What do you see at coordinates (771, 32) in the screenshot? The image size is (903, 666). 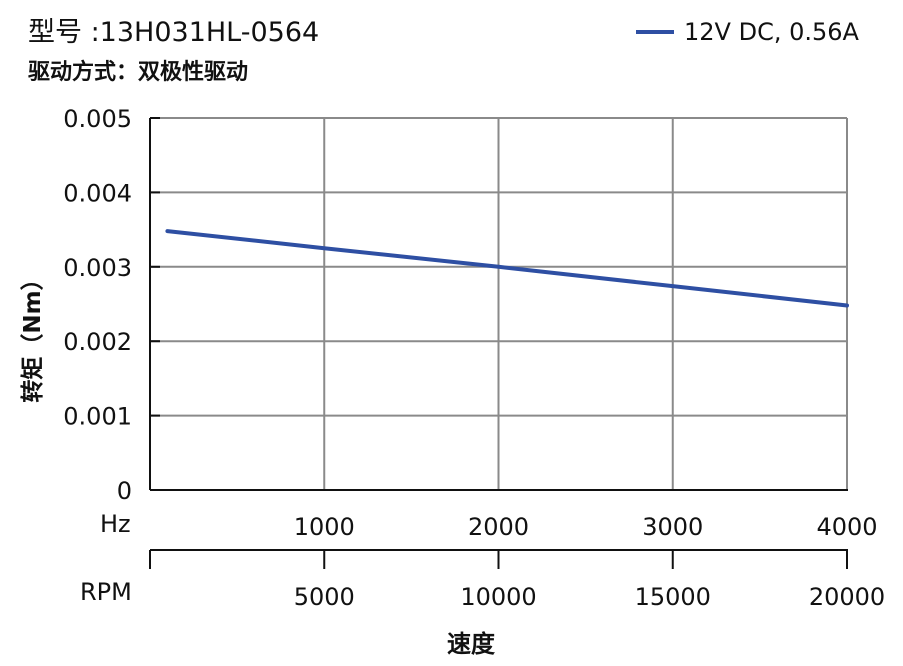 I see `legend-label: 12V DC, 0.56A` at bounding box center [771, 32].